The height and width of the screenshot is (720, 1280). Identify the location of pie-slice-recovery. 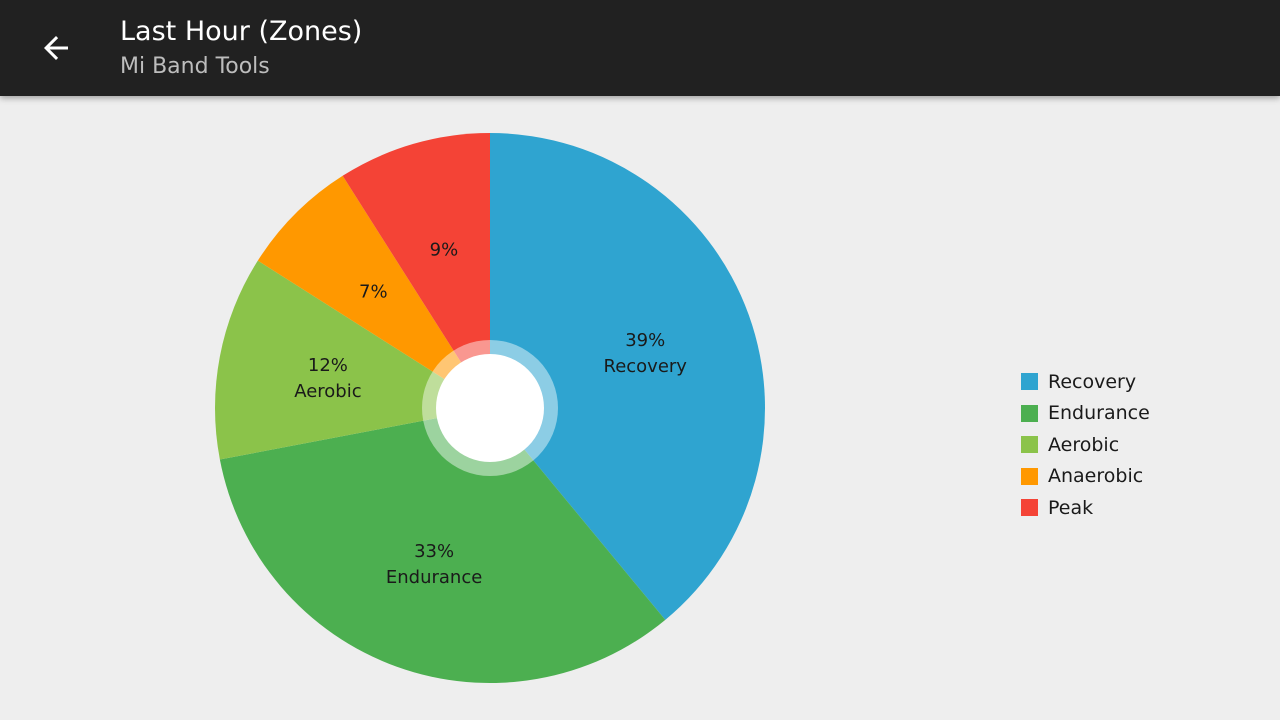
(627, 376).